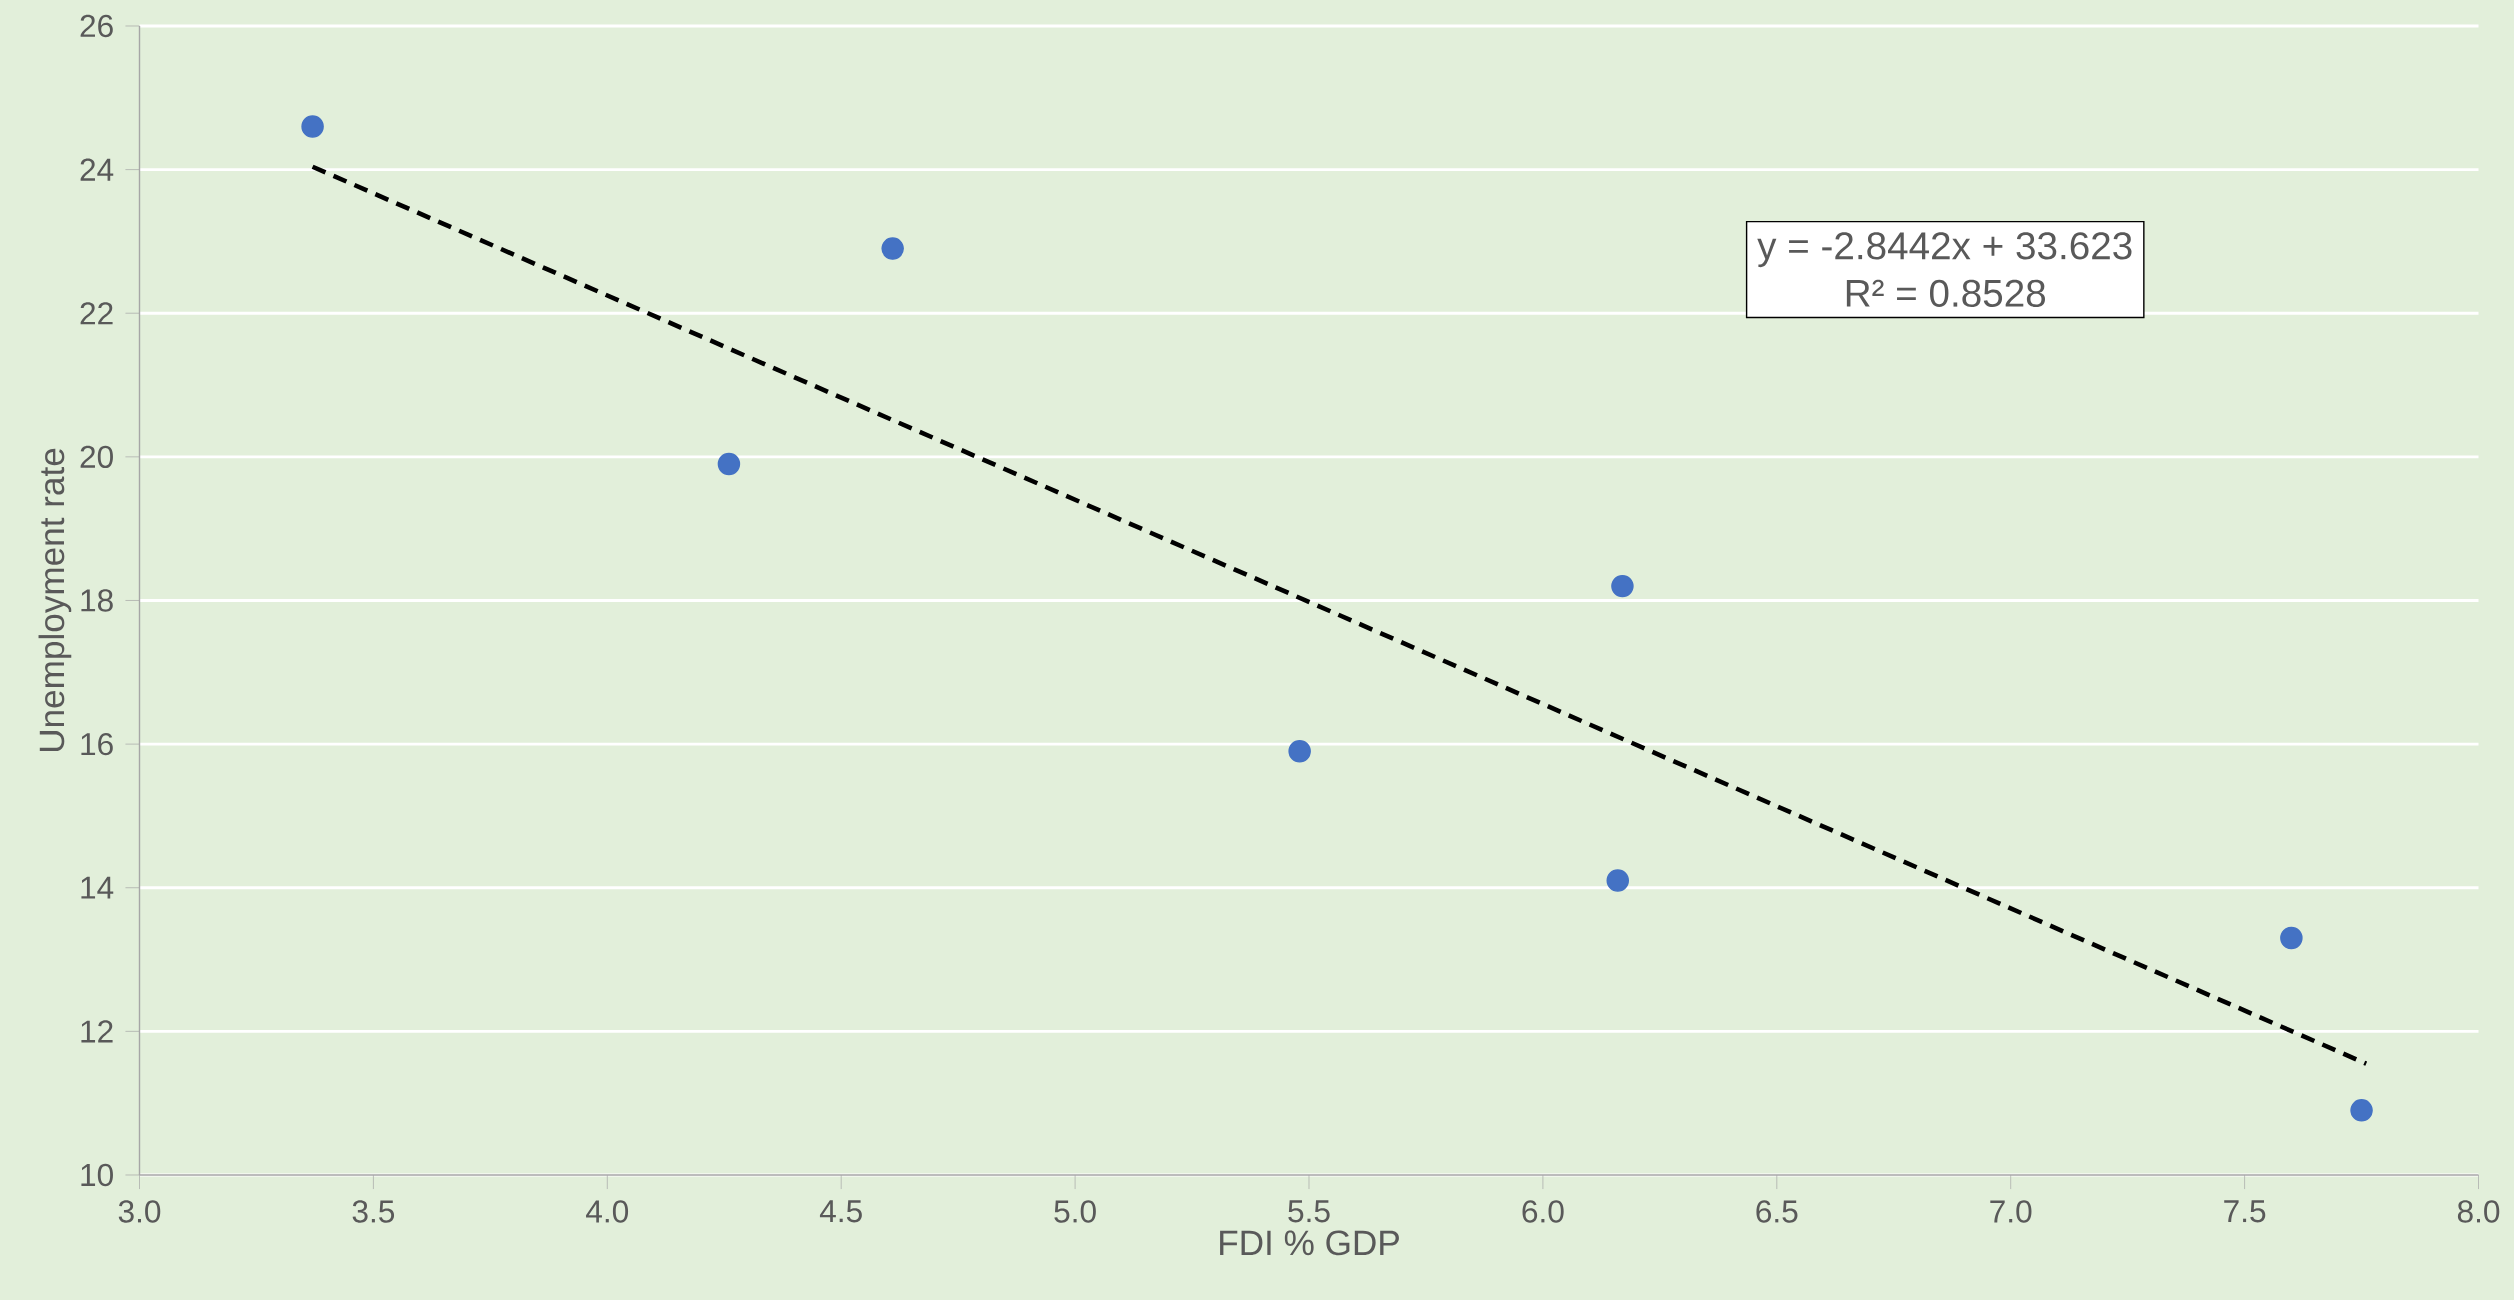  I want to click on y-tick-label: 10, so click(97, 1175).